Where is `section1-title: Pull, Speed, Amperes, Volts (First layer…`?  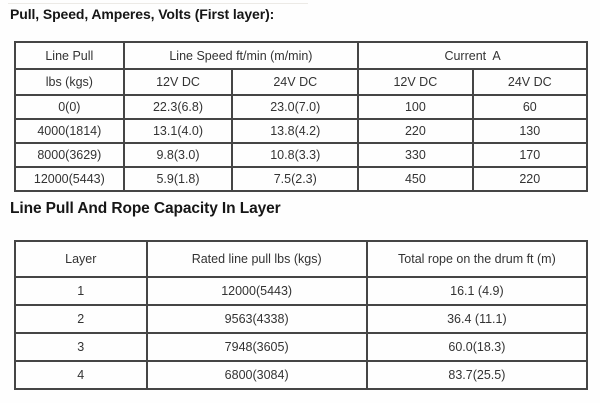 section1-title: Pull, Speed, Amperes, Volts (First layer… is located at coordinates (142, 14).